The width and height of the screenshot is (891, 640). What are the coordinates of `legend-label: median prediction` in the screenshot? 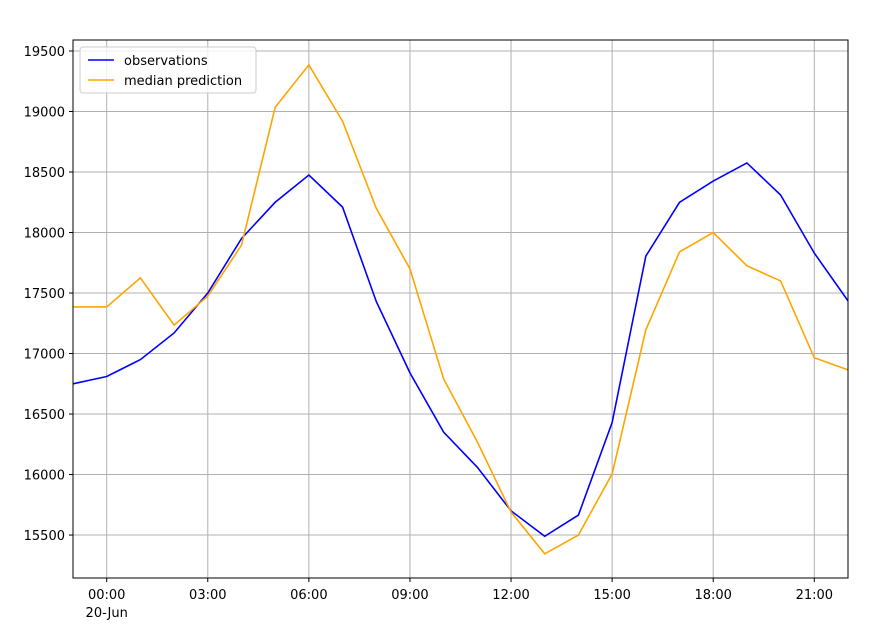 It's located at (183, 81).